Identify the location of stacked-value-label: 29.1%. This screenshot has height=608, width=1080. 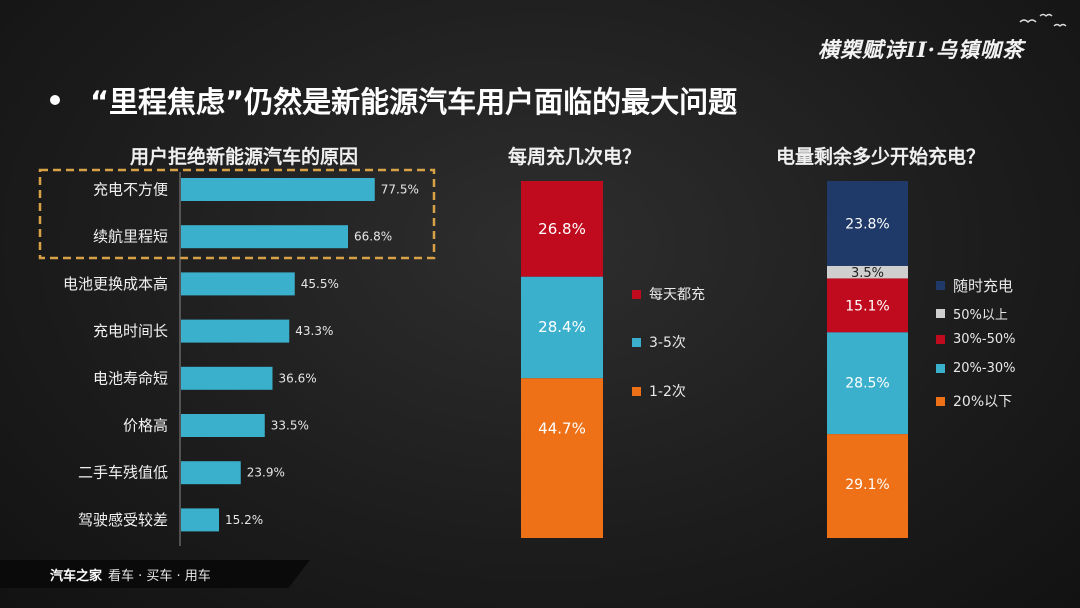
(867, 485).